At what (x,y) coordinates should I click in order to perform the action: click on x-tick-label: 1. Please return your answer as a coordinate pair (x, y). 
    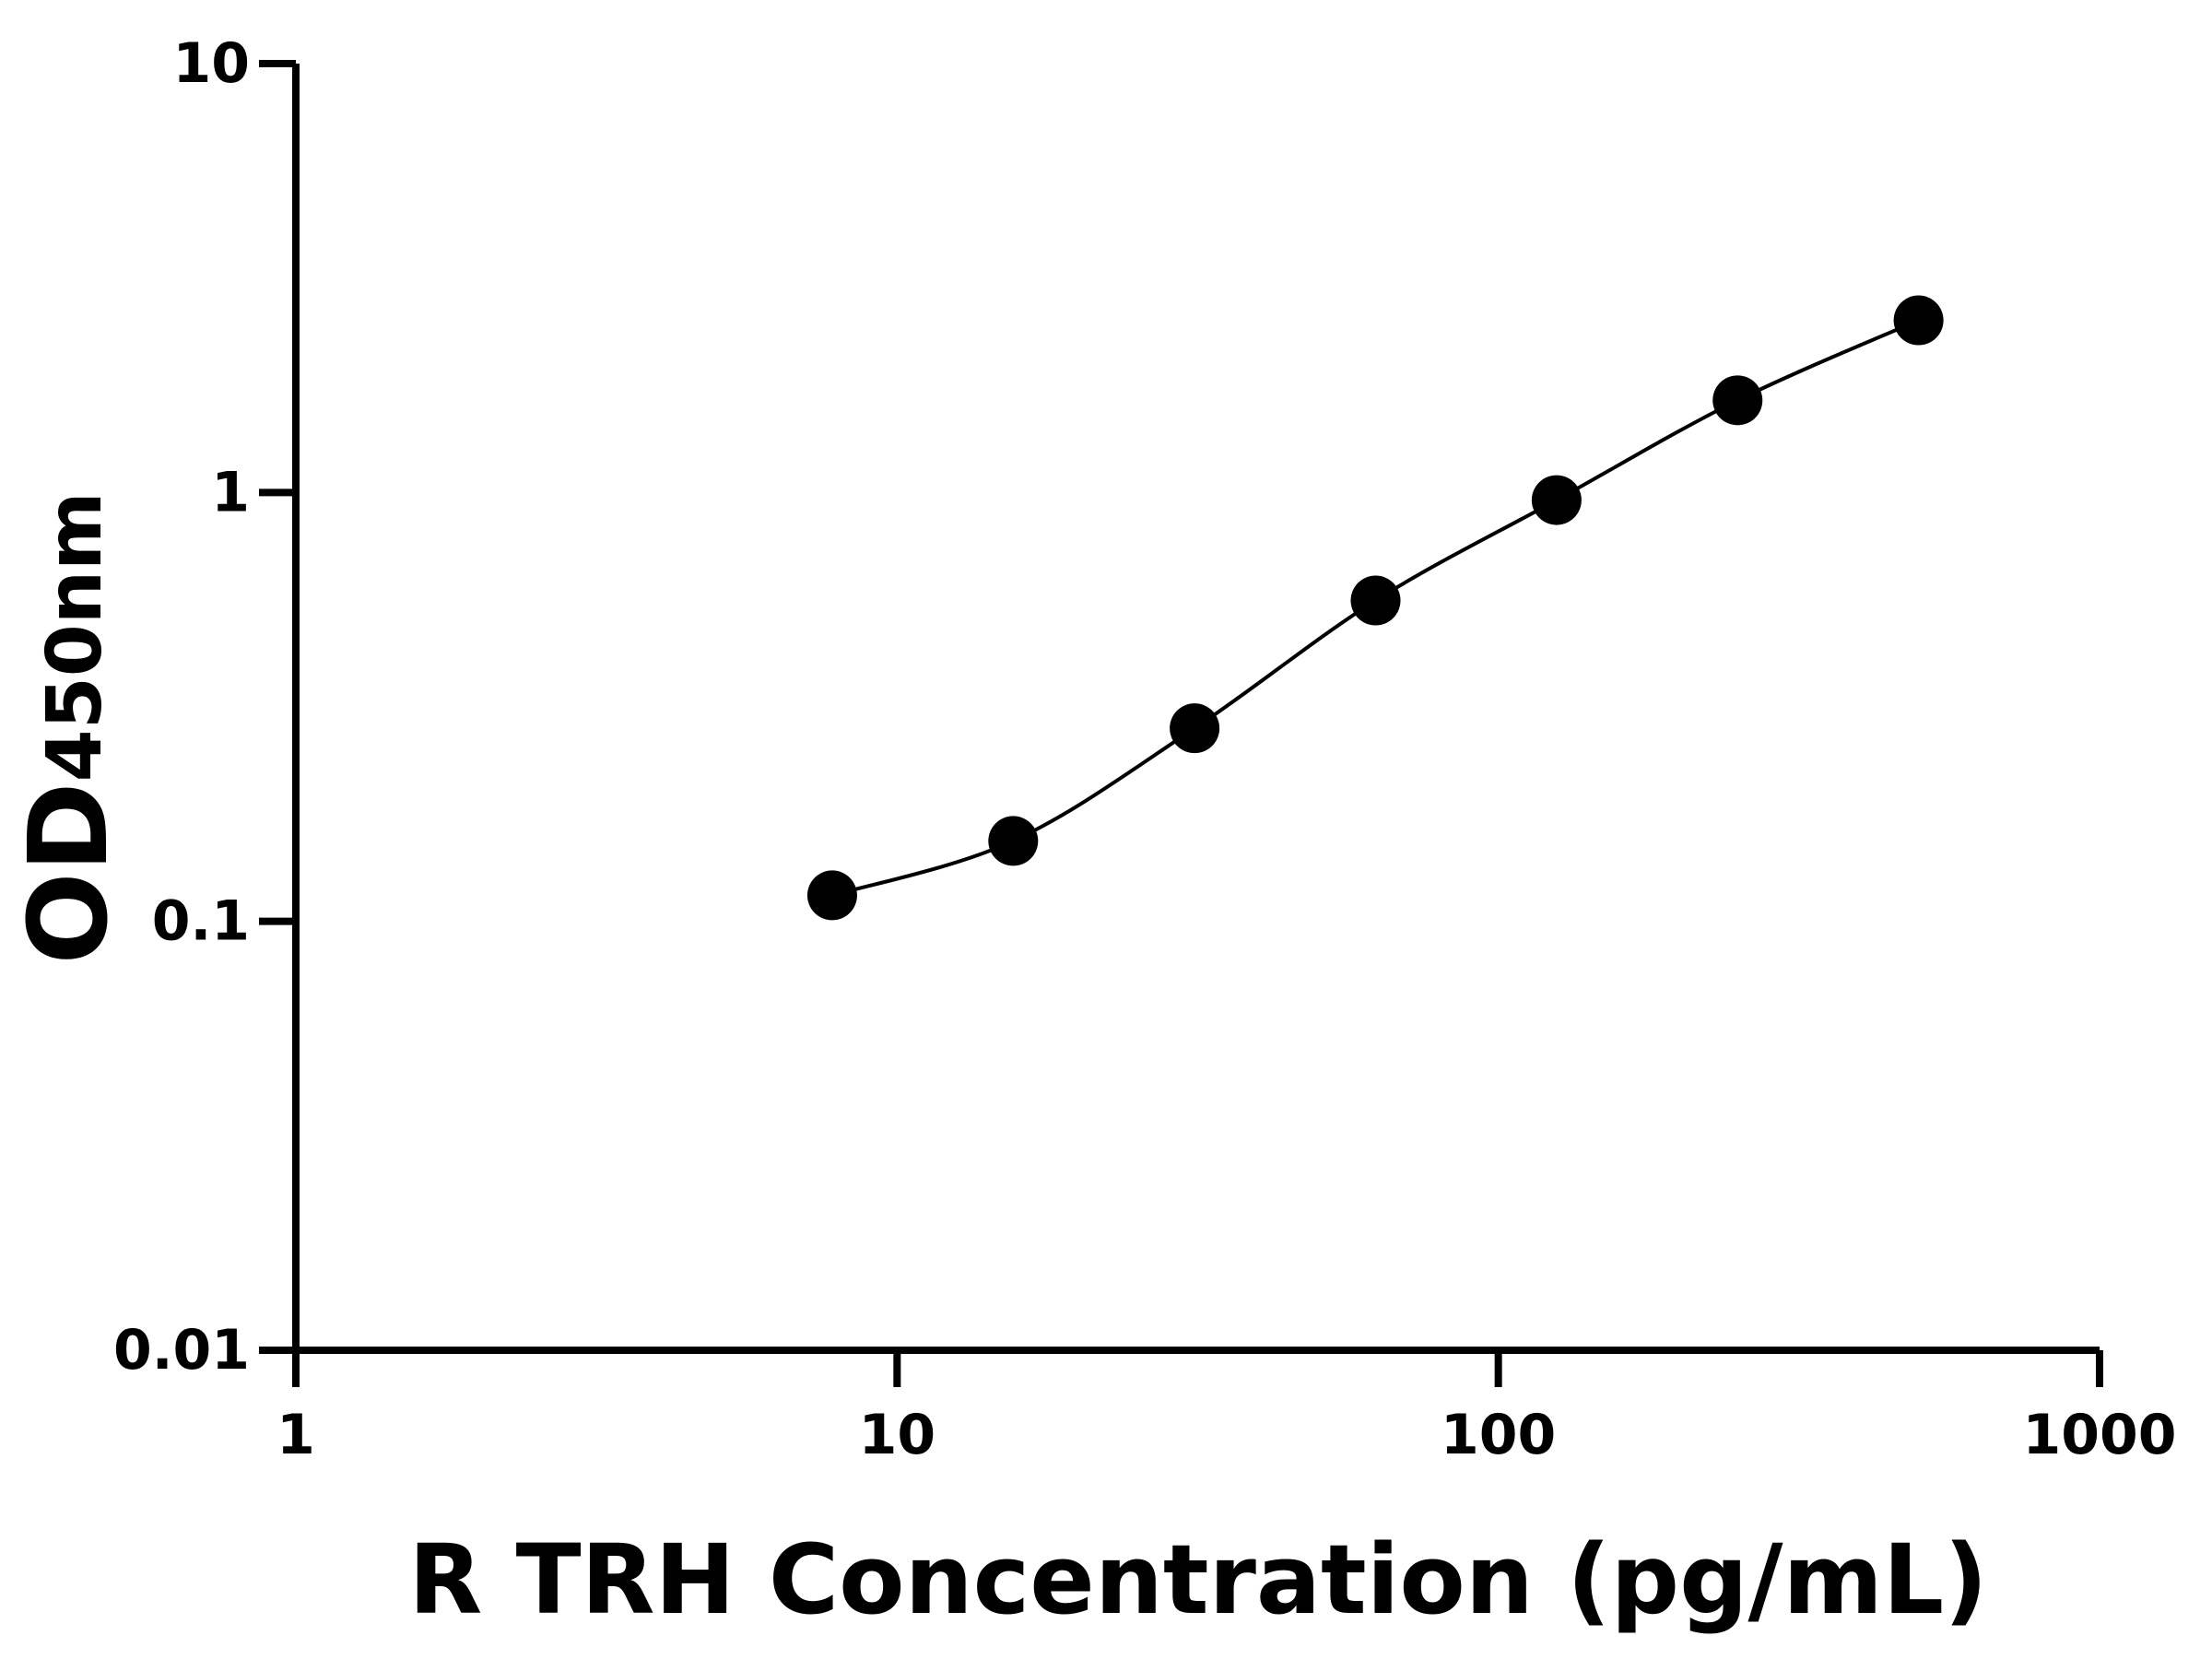
    Looking at the image, I should click on (295, 1435).